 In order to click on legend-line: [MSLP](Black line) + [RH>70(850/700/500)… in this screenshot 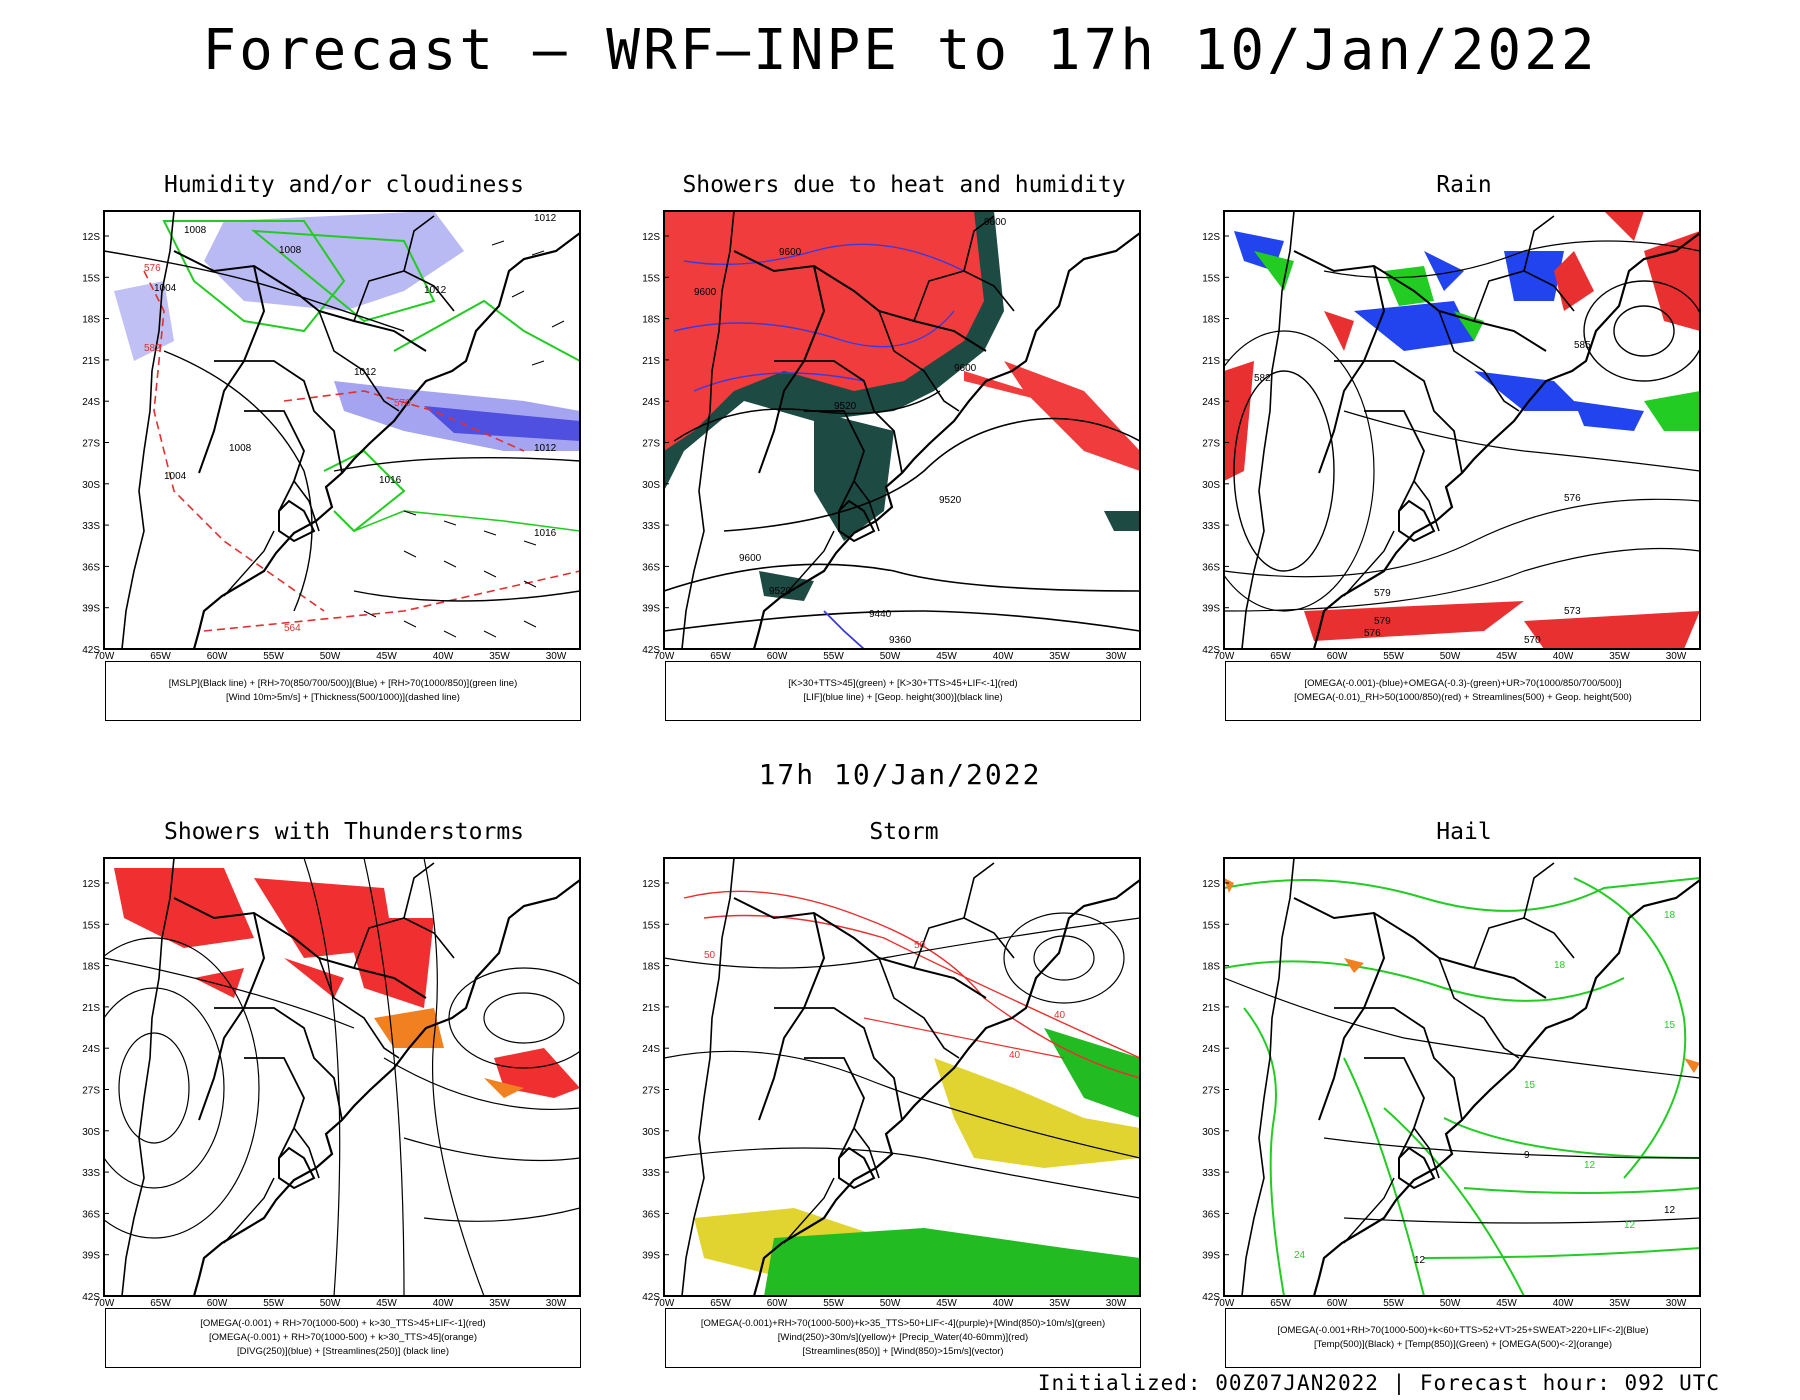, I will do `click(343, 683)`.